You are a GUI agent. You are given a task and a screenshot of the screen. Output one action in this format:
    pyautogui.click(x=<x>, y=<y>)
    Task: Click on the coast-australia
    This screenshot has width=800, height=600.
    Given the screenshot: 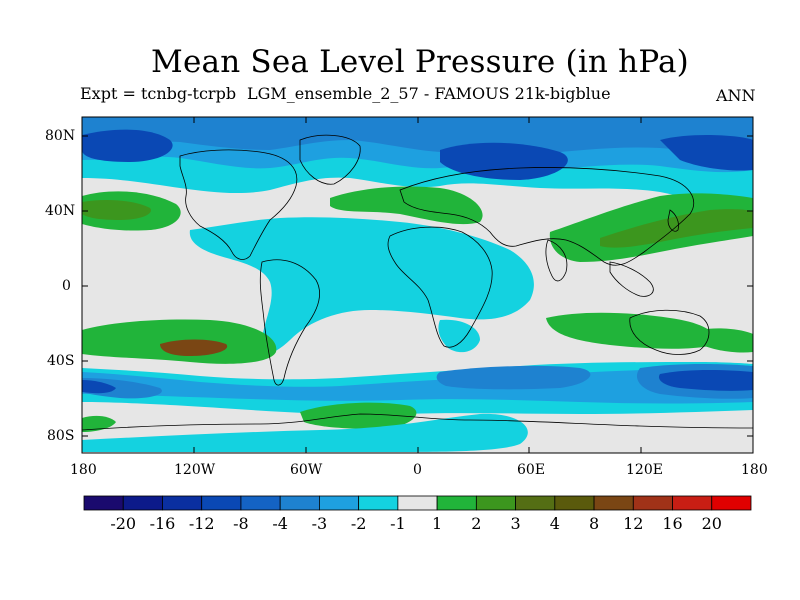 What is the action you would take?
    pyautogui.click(x=669, y=332)
    